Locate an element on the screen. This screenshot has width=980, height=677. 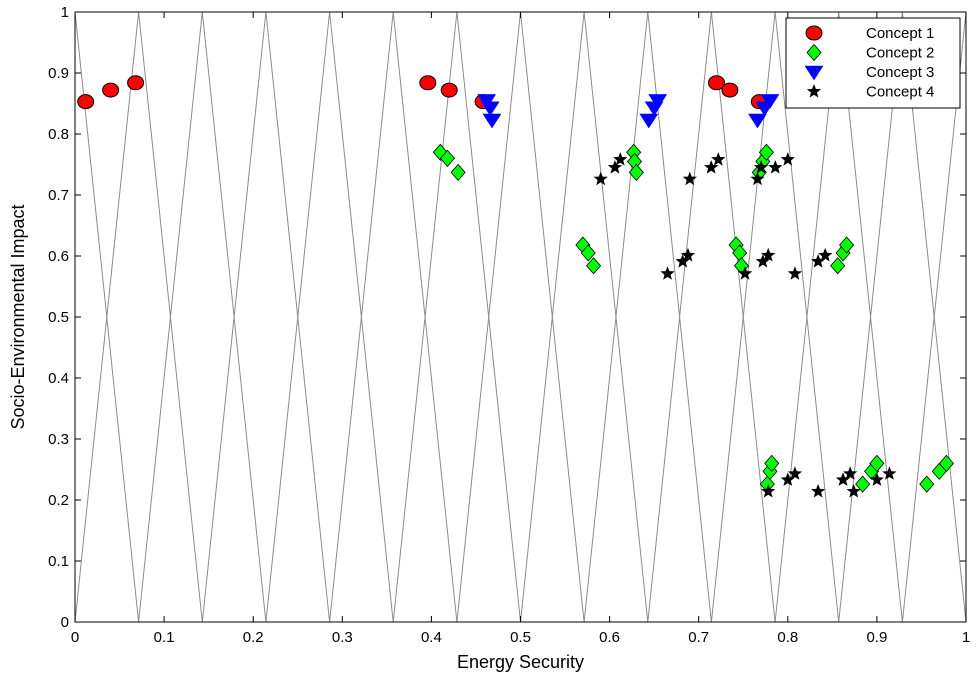
legend-label: Concept 2 is located at coordinates (900, 53).